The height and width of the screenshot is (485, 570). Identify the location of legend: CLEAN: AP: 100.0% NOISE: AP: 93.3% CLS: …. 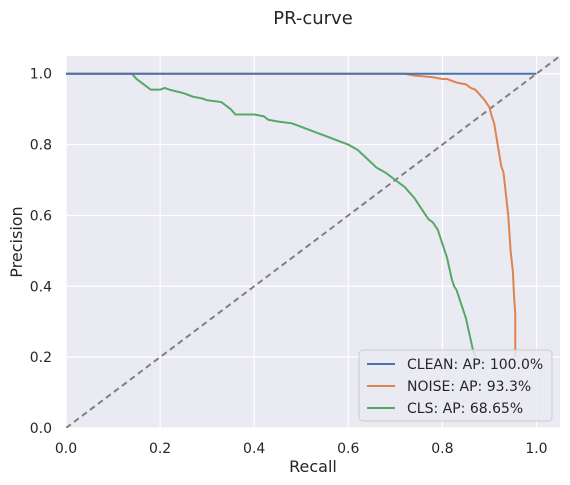
(455, 385).